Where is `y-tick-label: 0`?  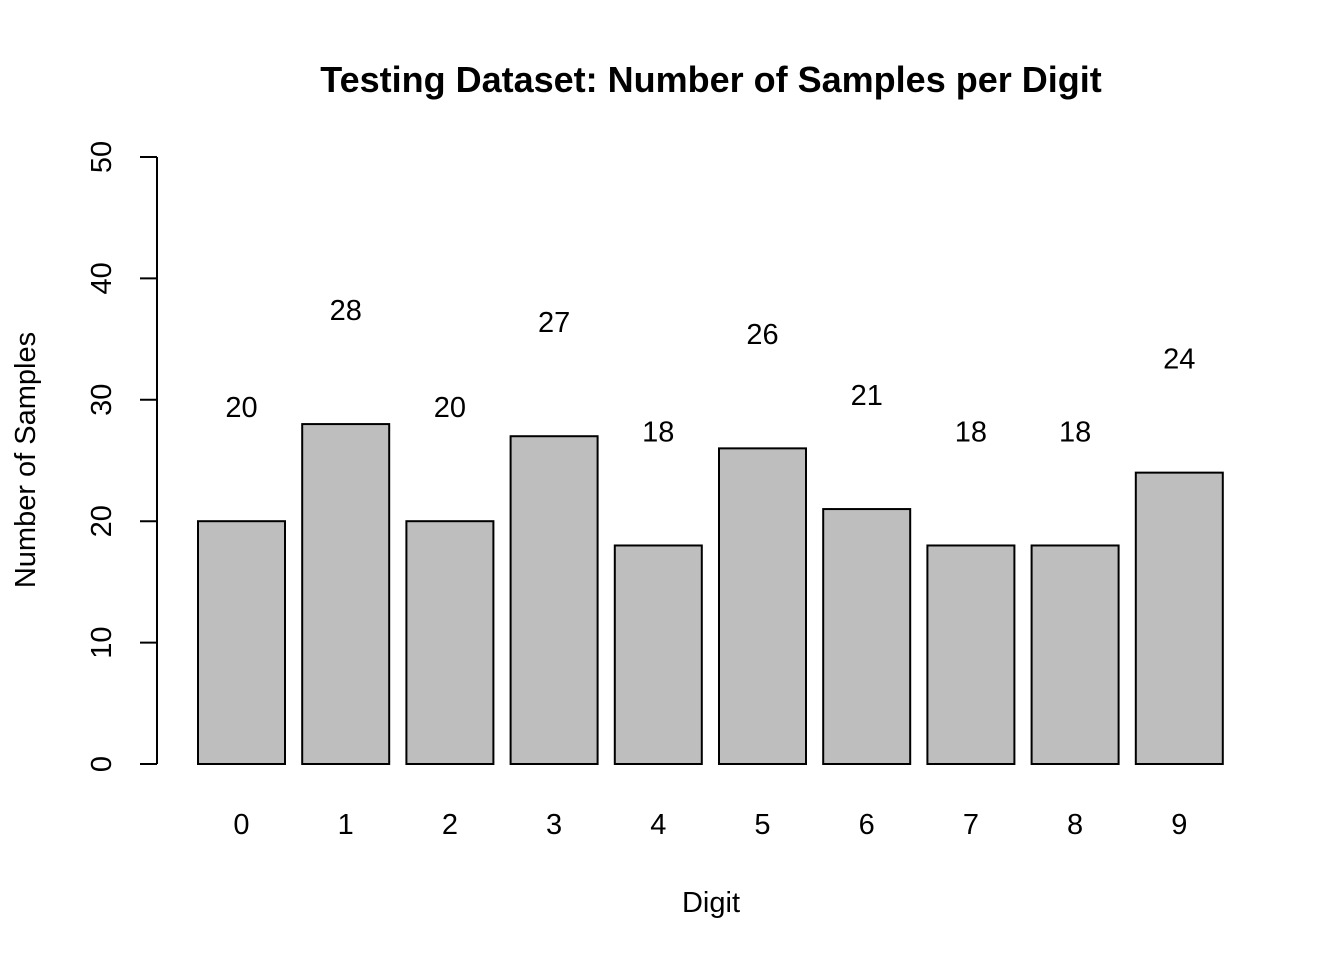 y-tick-label: 0 is located at coordinates (102, 764).